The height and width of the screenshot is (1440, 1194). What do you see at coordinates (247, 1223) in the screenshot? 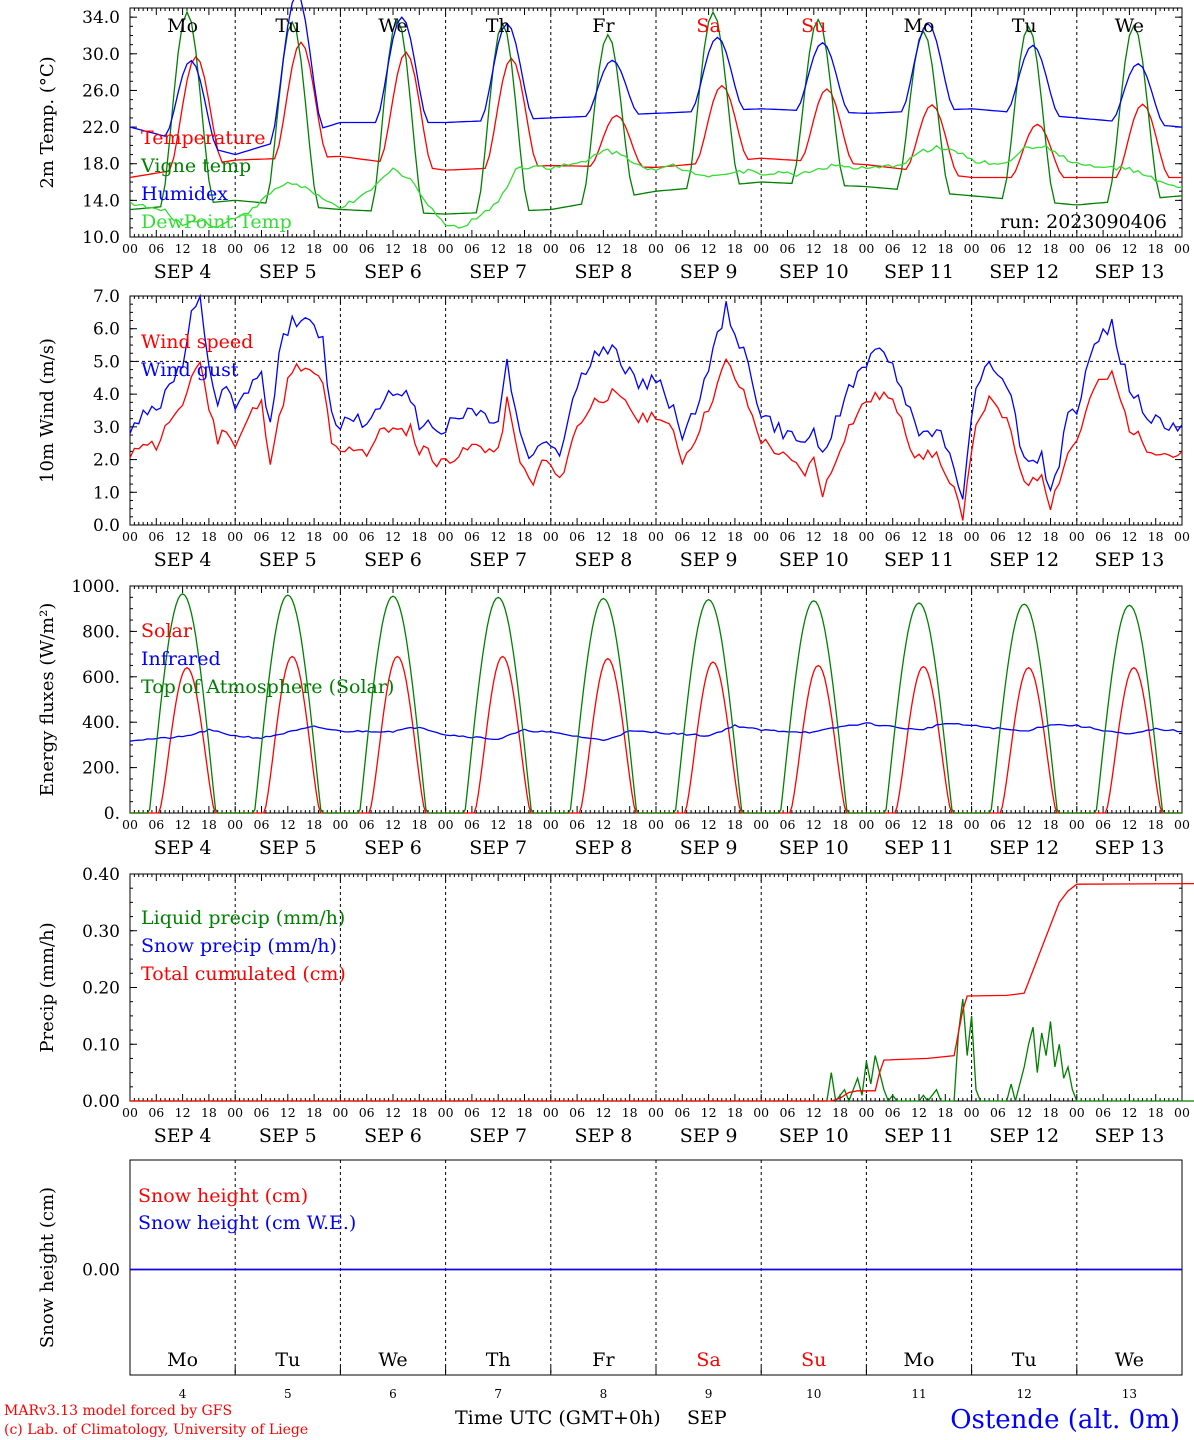
I see `legend-entry: Snow height (cm W.E.)` at bounding box center [247, 1223].